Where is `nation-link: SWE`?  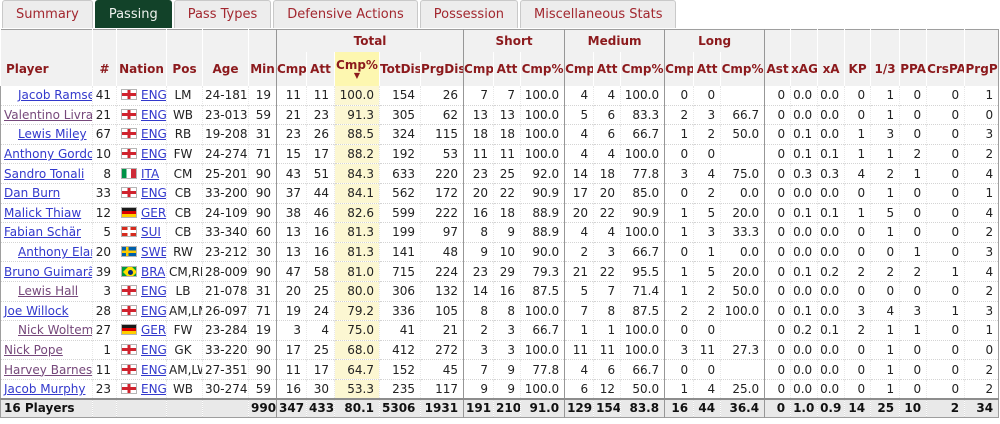 nation-link: SWE is located at coordinates (154, 252).